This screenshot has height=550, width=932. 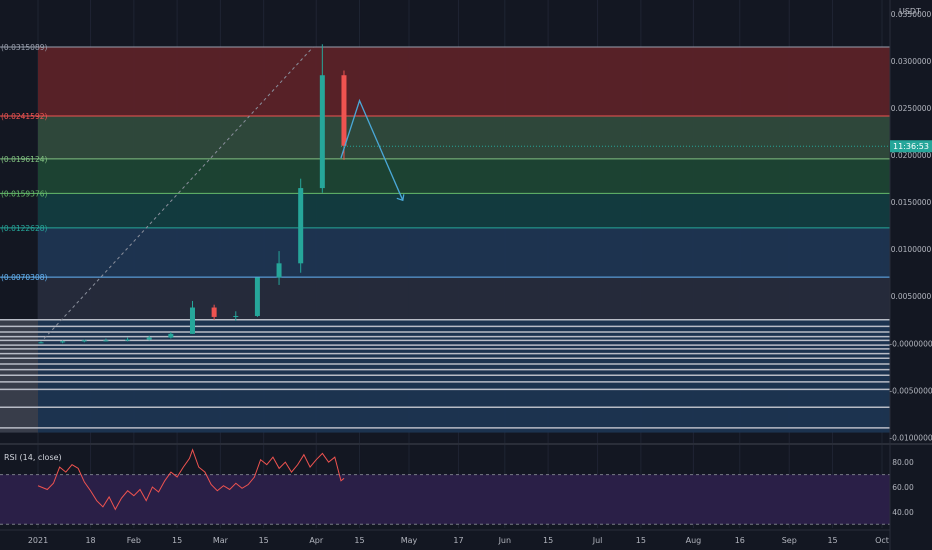 What do you see at coordinates (191, 479) in the screenshot?
I see `rsi-line` at bounding box center [191, 479].